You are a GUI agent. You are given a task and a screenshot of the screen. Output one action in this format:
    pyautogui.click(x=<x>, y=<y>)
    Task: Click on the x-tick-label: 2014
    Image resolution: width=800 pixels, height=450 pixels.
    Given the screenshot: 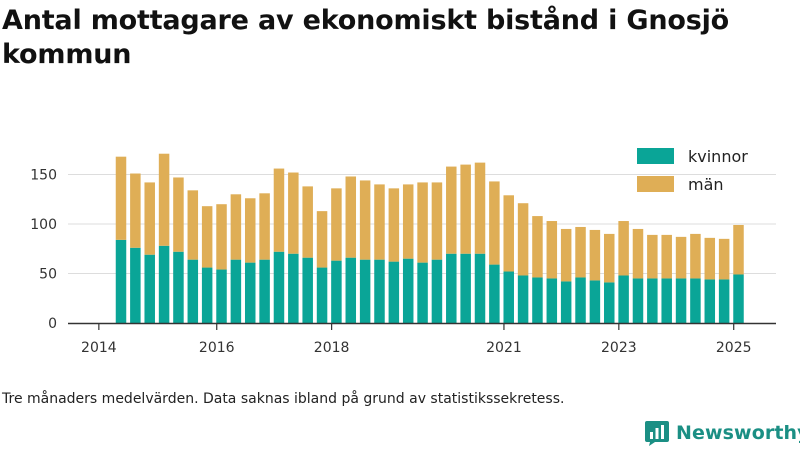 What is the action you would take?
    pyautogui.click(x=99, y=348)
    